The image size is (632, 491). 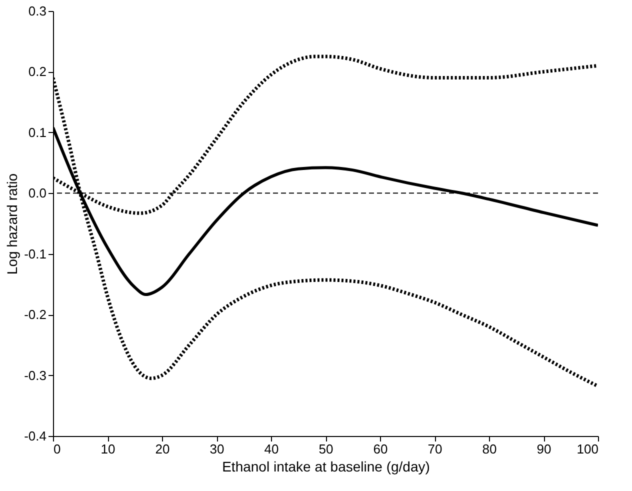 I want to click on x-tick-label: 90, so click(x=544, y=449).